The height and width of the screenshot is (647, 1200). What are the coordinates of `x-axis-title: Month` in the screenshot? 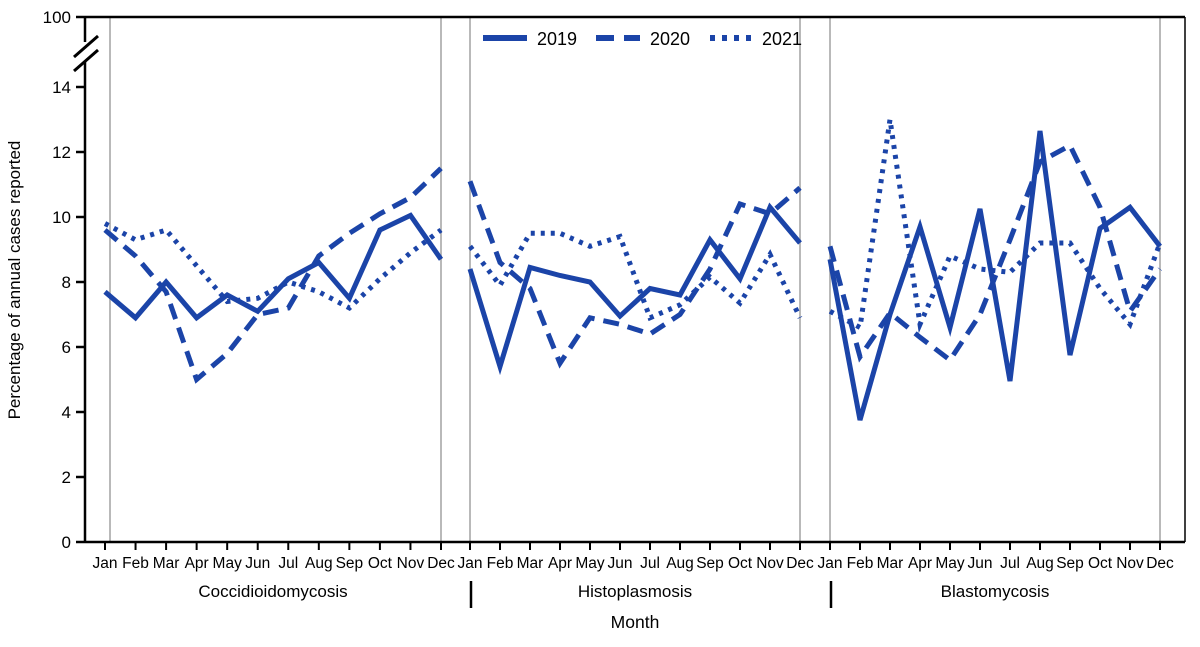 It's located at (635, 622).